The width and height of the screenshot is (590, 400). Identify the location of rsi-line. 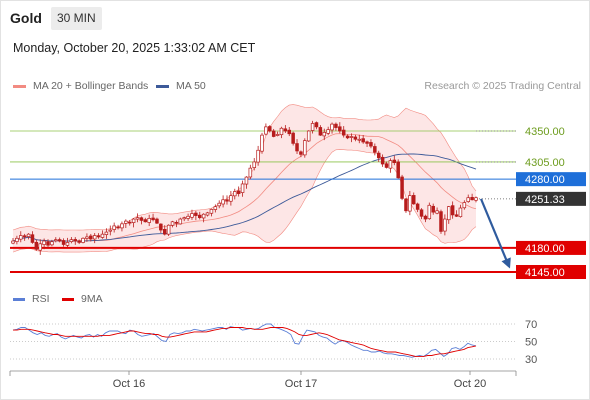
(244, 340).